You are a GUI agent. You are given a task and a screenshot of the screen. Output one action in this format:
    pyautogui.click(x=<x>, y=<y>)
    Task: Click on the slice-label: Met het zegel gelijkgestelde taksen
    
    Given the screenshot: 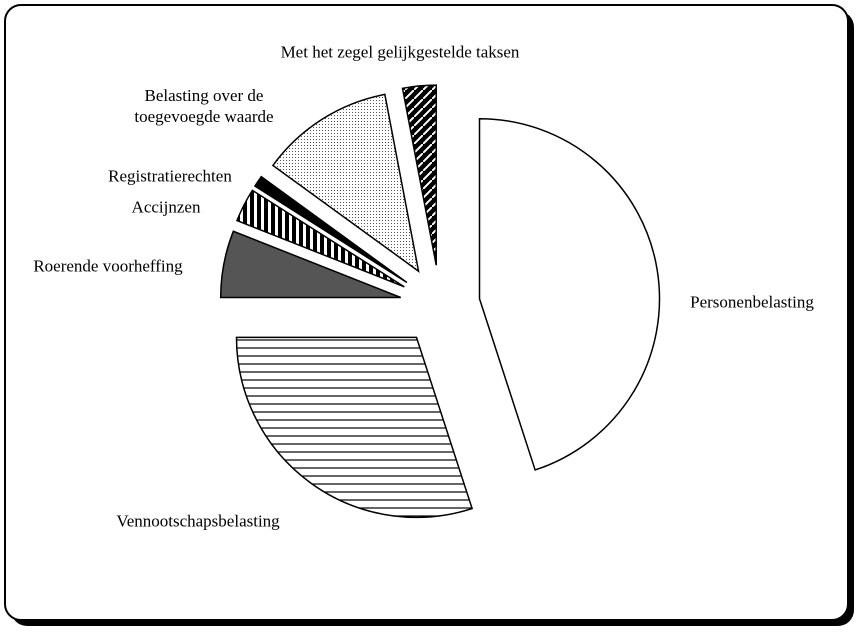 What is the action you would take?
    pyautogui.click(x=400, y=52)
    